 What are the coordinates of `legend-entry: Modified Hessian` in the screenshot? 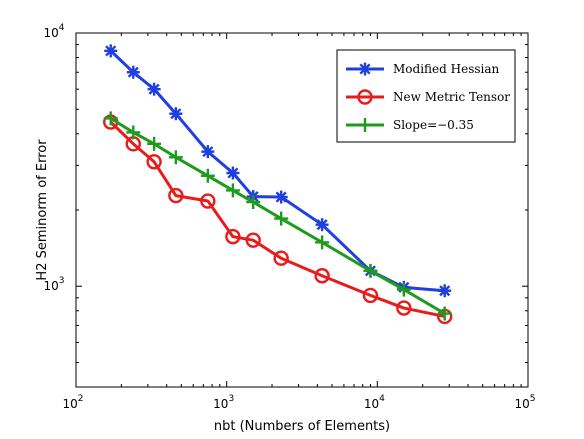 It's located at (423, 69).